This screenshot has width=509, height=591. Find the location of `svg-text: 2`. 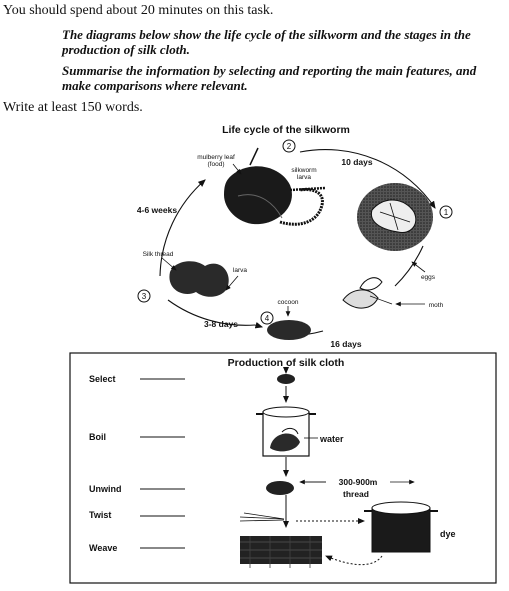

svg-text: 2 is located at coordinates (289, 146).